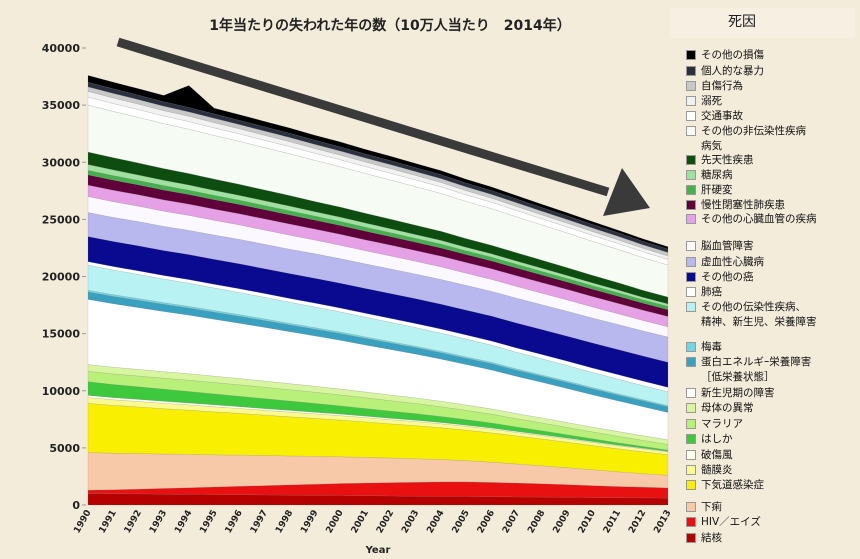 This screenshot has width=860, height=559. What do you see at coordinates (284, 522) in the screenshot?
I see `x-tick-label: 1998` at bounding box center [284, 522].